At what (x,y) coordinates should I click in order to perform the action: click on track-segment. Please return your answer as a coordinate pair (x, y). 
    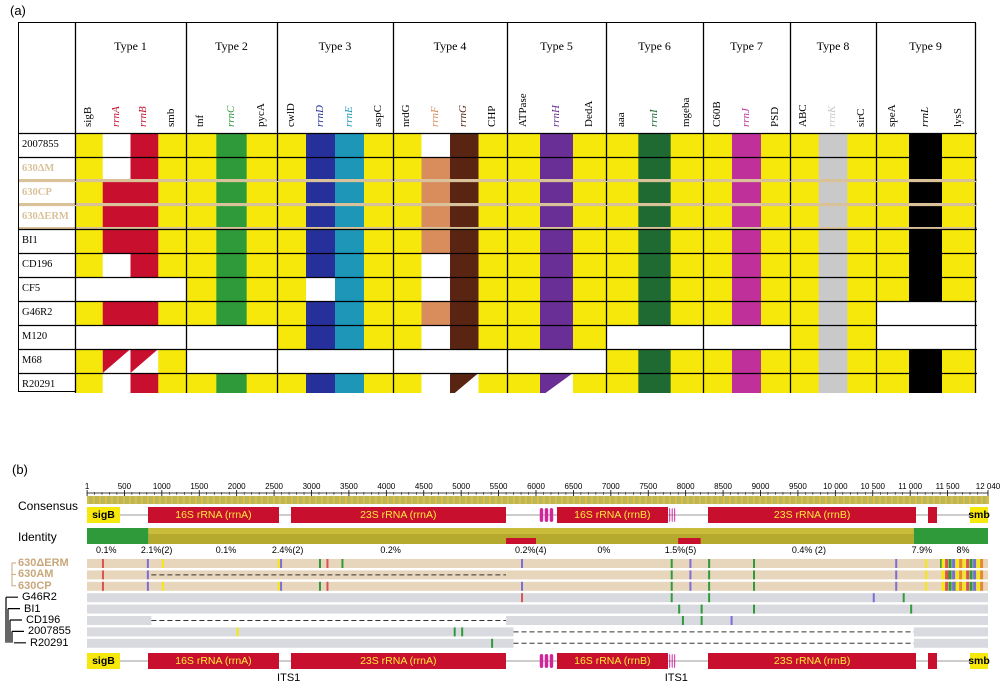
    Looking at the image, I should click on (950, 643).